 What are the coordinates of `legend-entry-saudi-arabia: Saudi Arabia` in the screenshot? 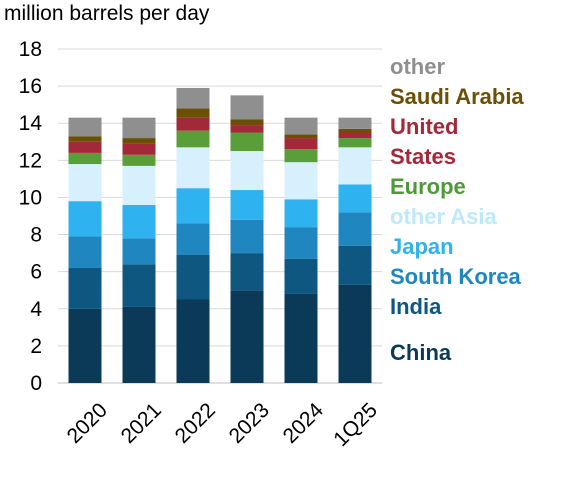 It's located at (457, 96).